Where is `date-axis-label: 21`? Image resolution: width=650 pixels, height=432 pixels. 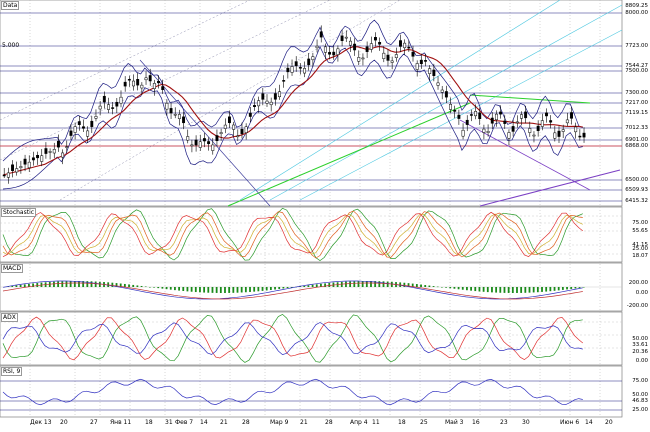
date-axis-label: 21 is located at coordinates (304, 422).